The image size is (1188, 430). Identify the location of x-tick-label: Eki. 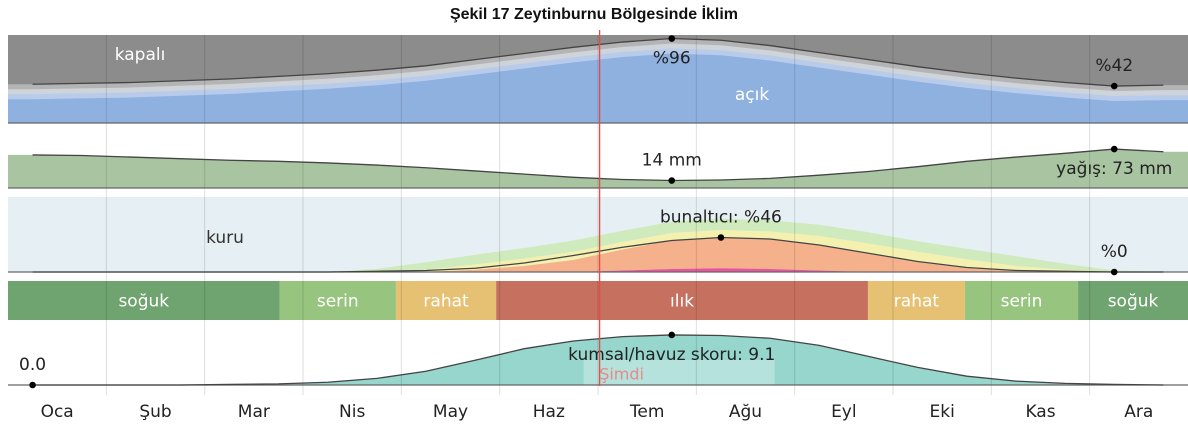
(942, 412).